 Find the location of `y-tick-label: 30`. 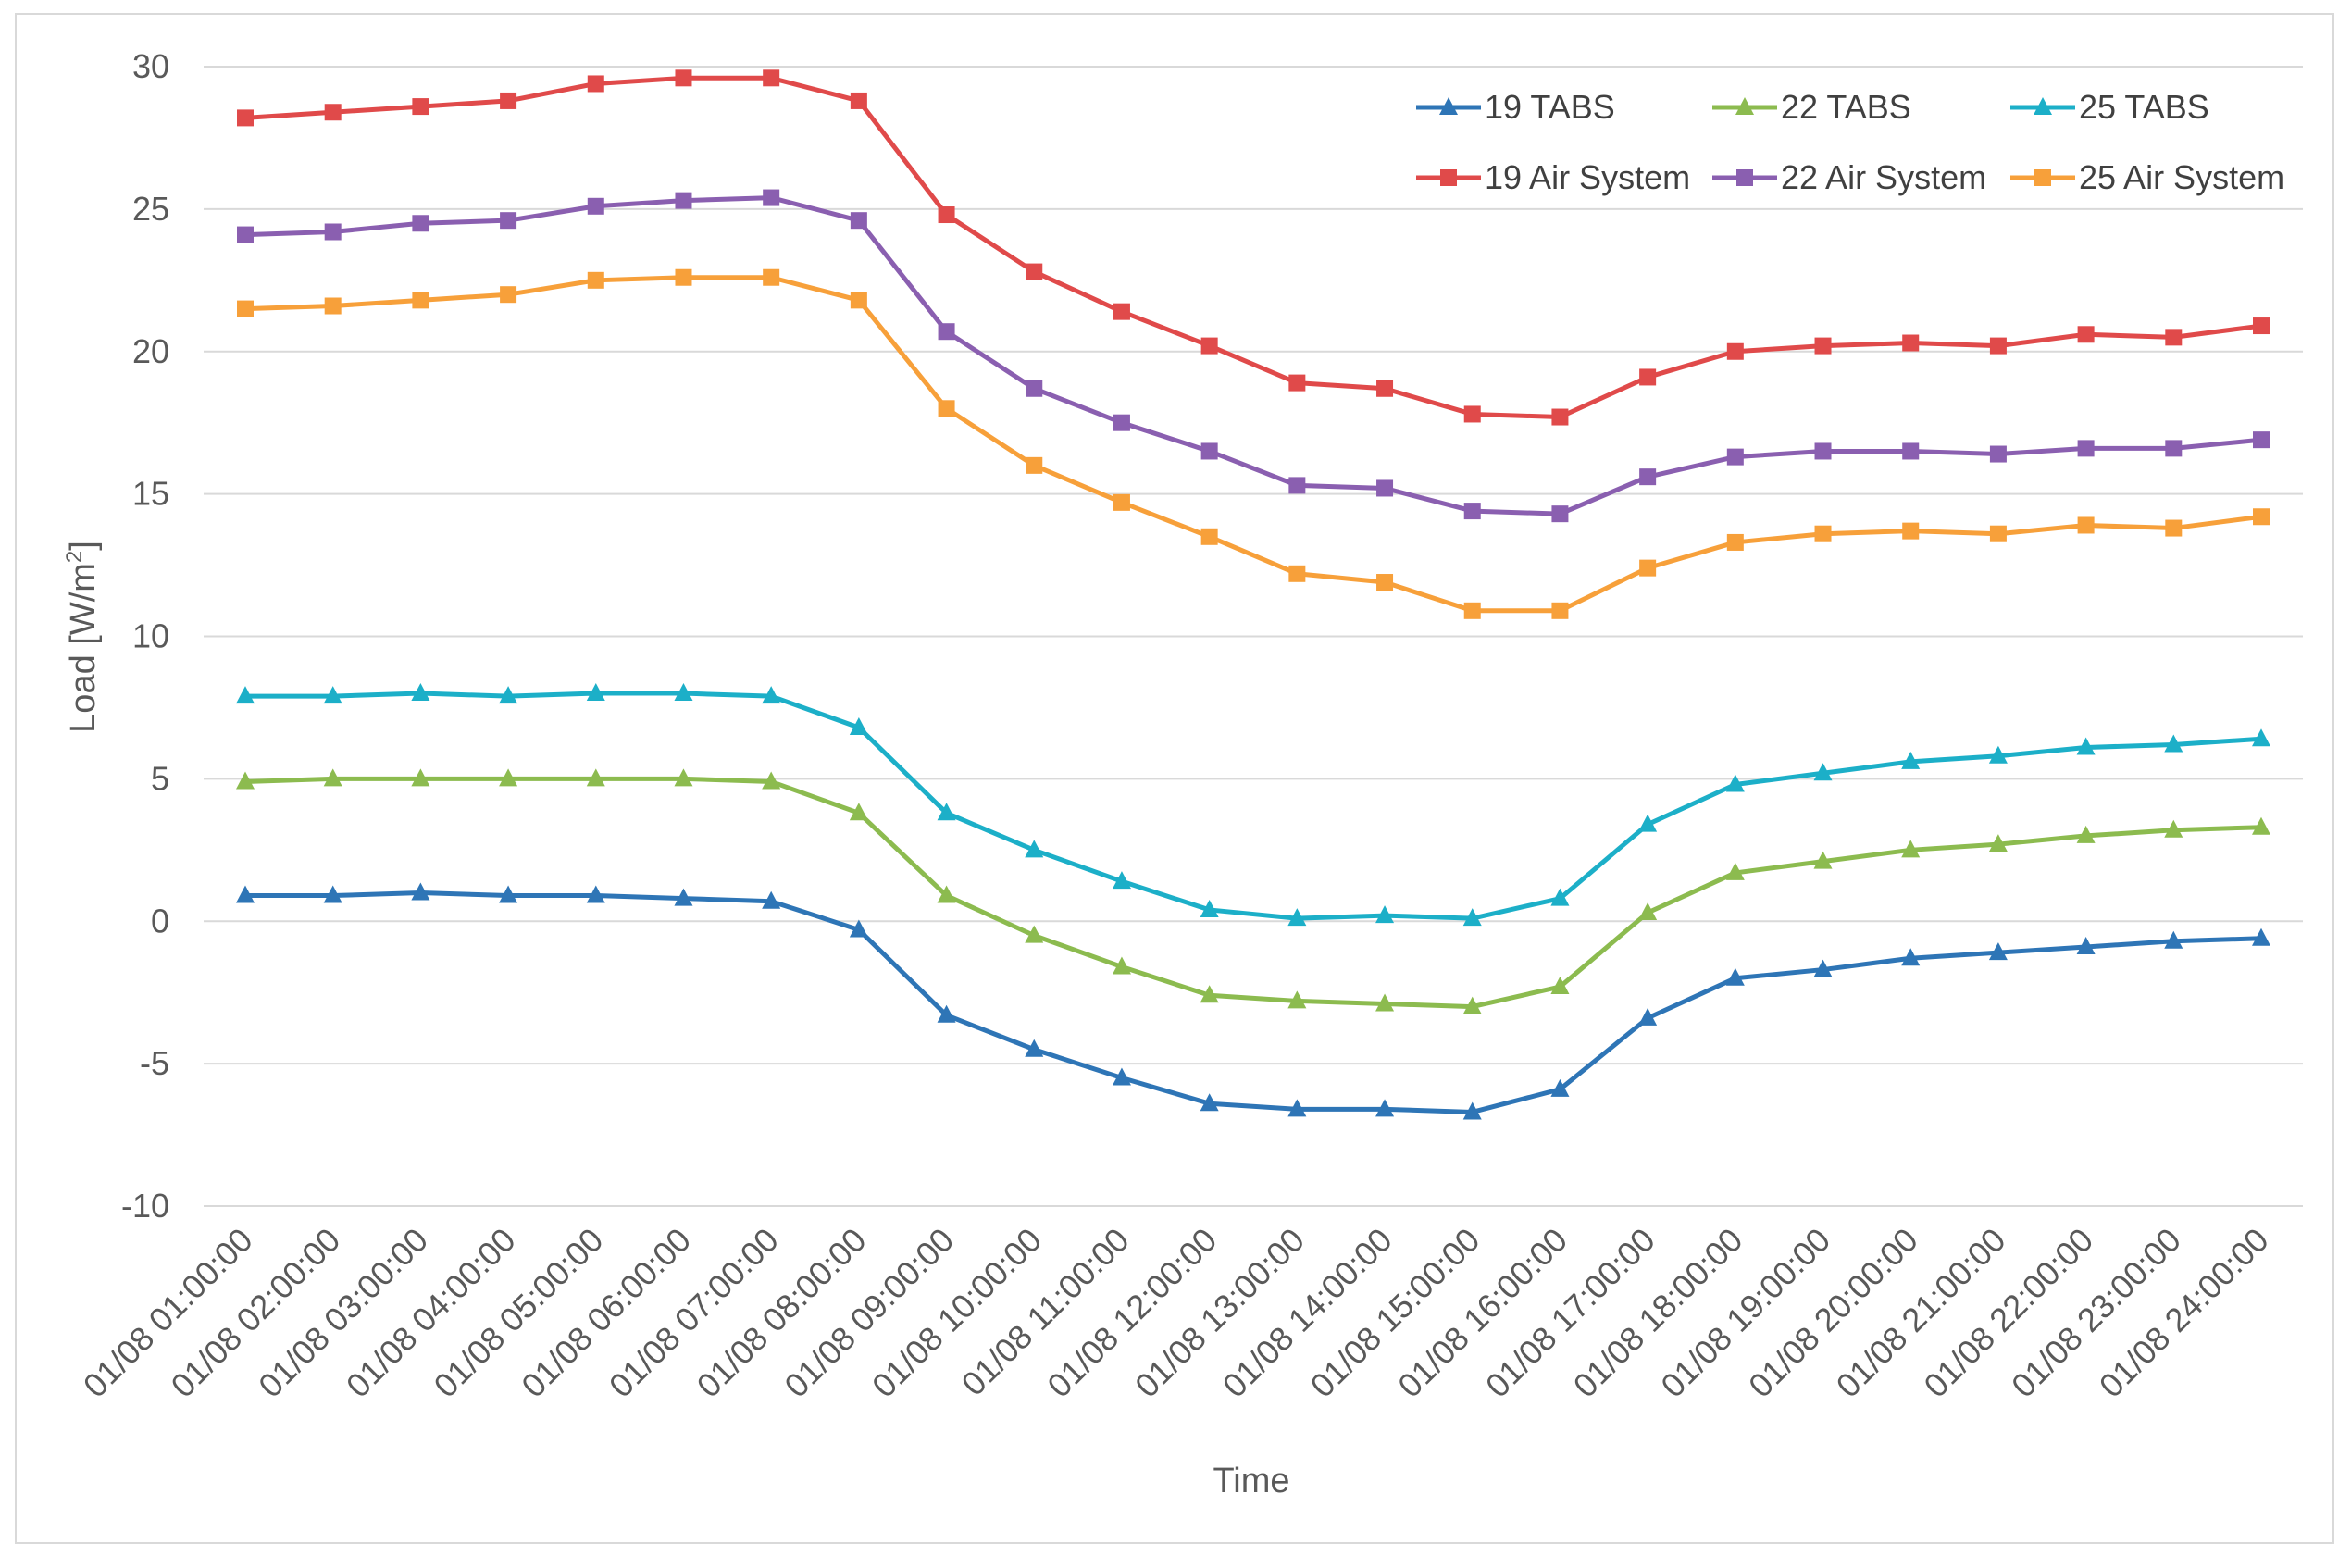

y-tick-label: 30 is located at coordinates (151, 66).